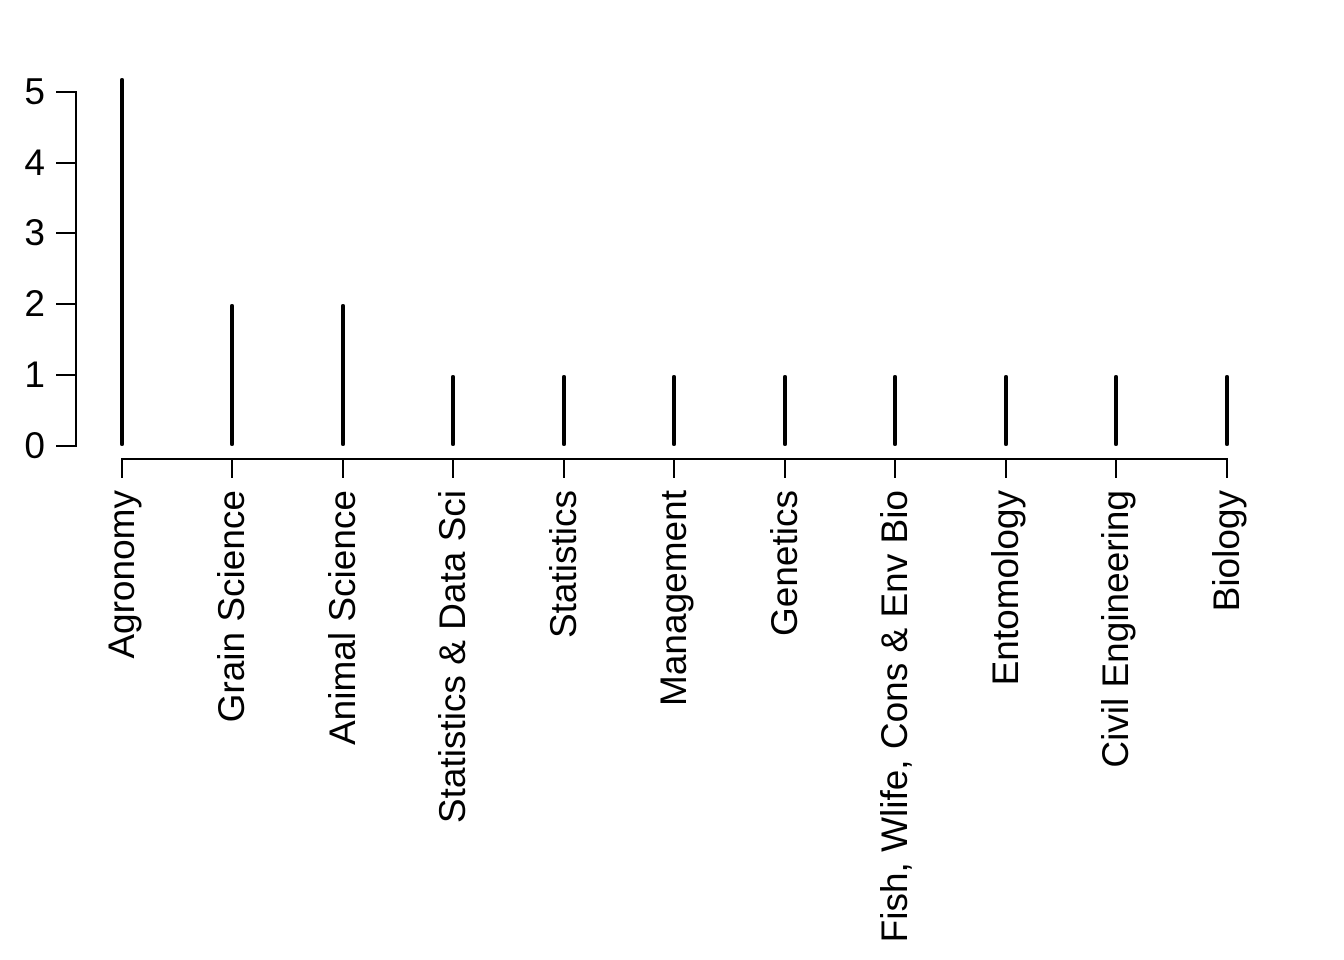 Image resolution: width=1344 pixels, height=960 pixels. What do you see at coordinates (34, 91) in the screenshot?
I see `y-tick-label: 5` at bounding box center [34, 91].